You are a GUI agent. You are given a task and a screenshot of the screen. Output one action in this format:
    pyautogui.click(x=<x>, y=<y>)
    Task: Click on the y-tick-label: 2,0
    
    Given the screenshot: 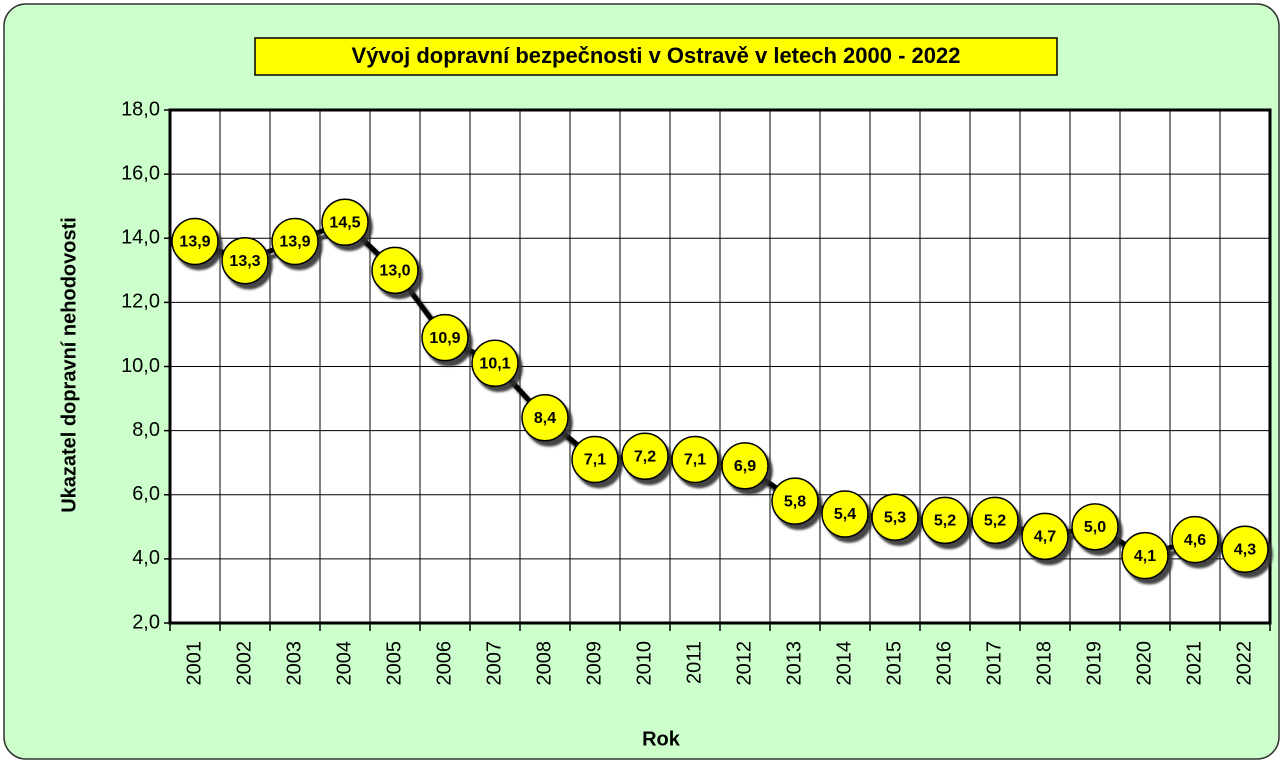 What is the action you would take?
    pyautogui.click(x=146, y=622)
    